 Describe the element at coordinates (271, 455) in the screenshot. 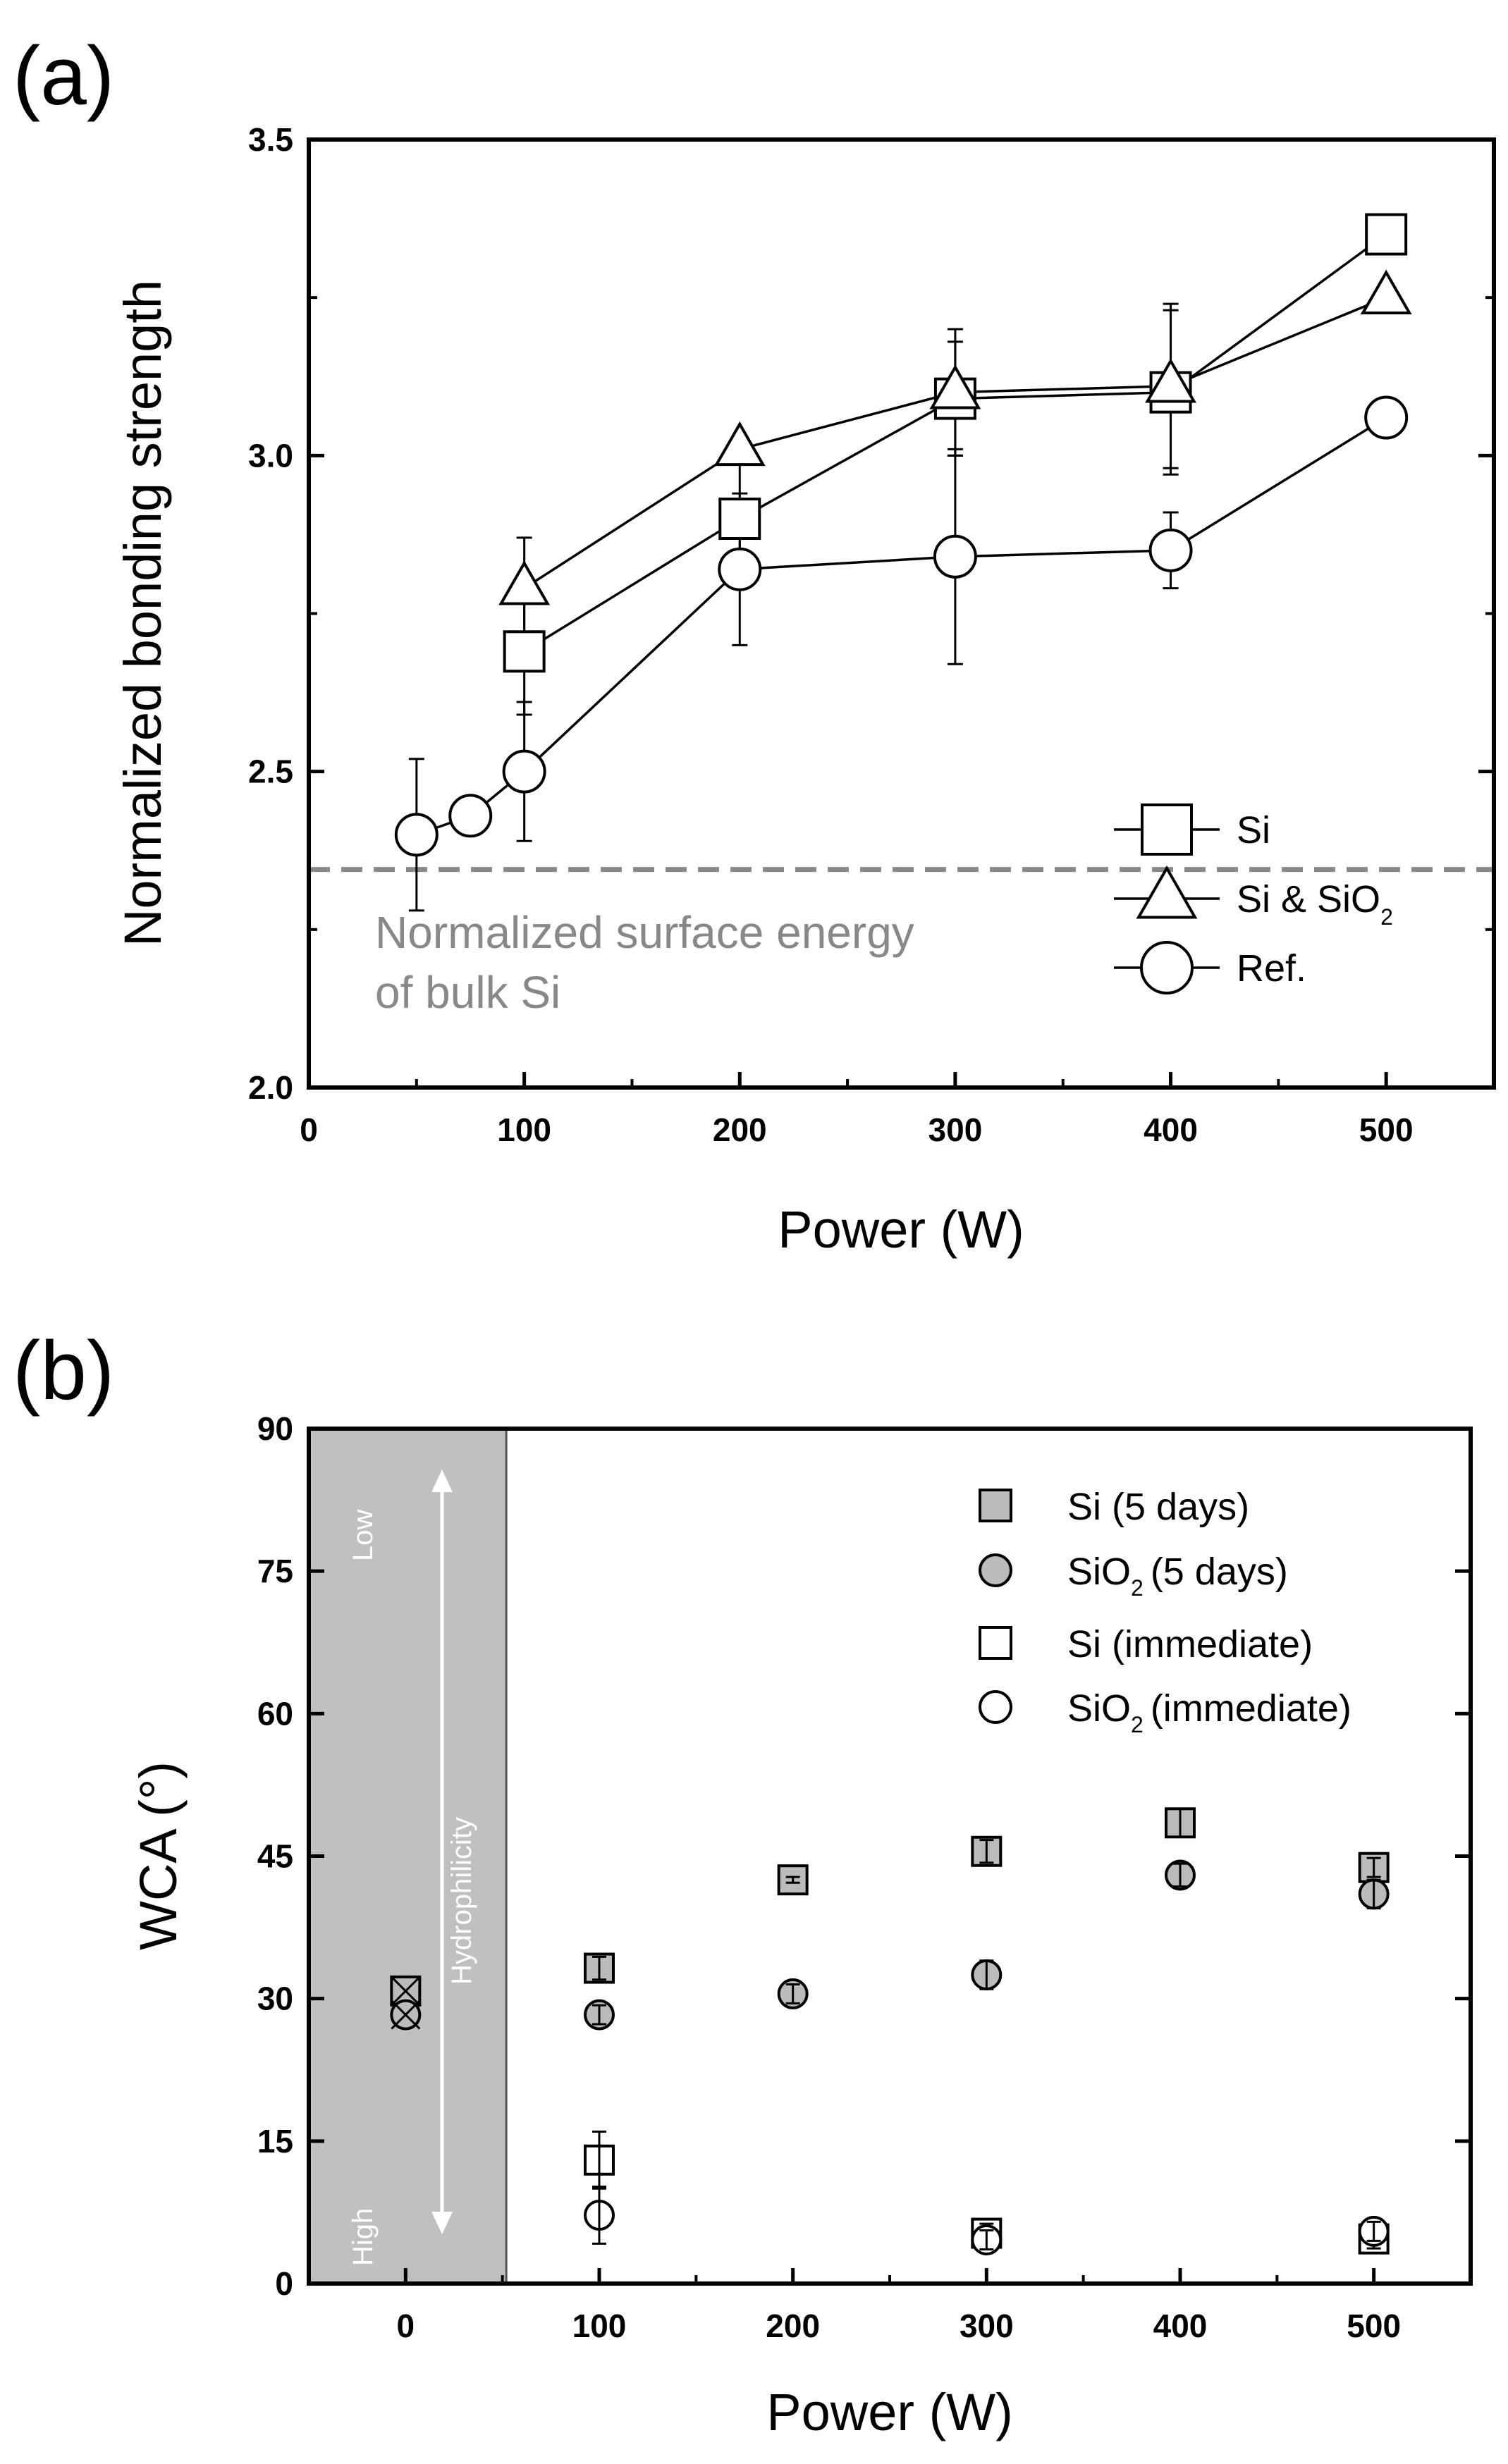

I see `y-tick-label-a-2: 3.0` at that location.